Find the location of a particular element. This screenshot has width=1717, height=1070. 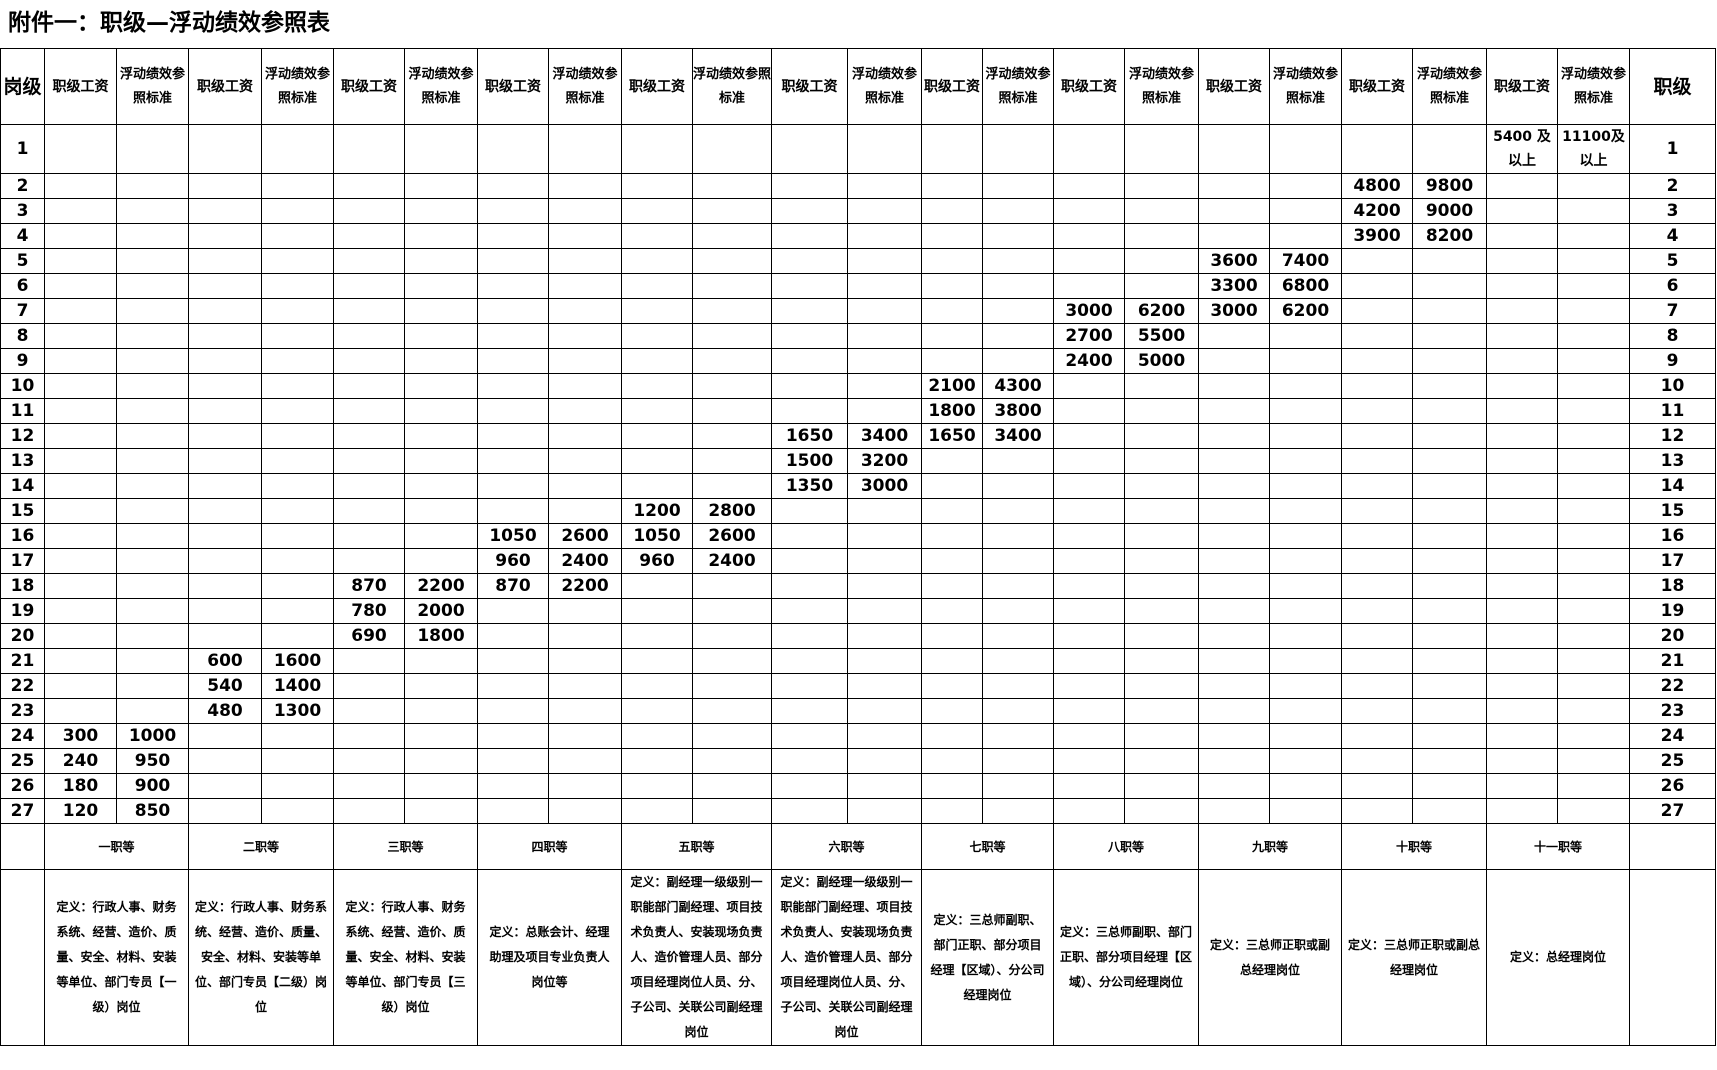

salary-cell: 1350 is located at coordinates (809, 486).